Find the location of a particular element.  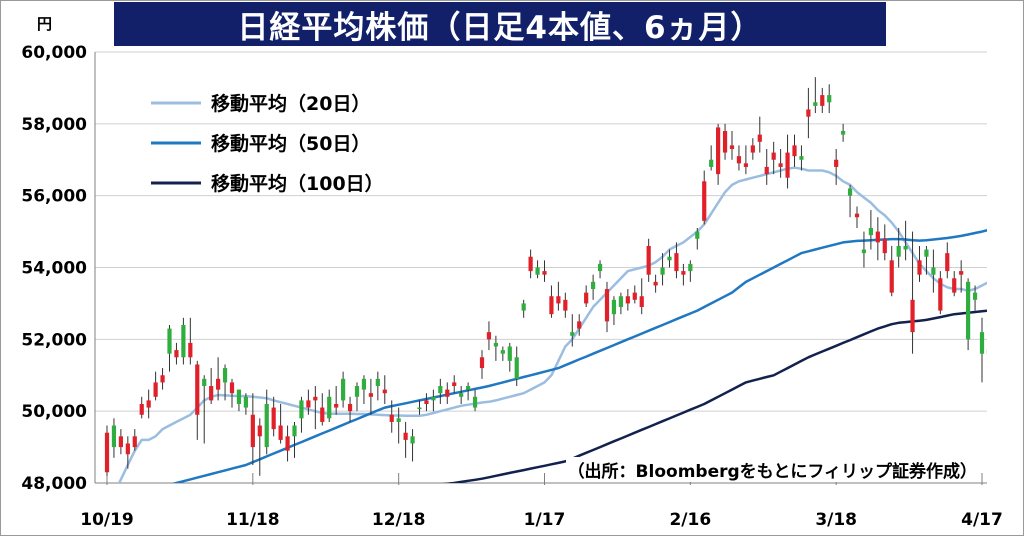

legend-label: 移動平均（20日） is located at coordinates (290, 103).